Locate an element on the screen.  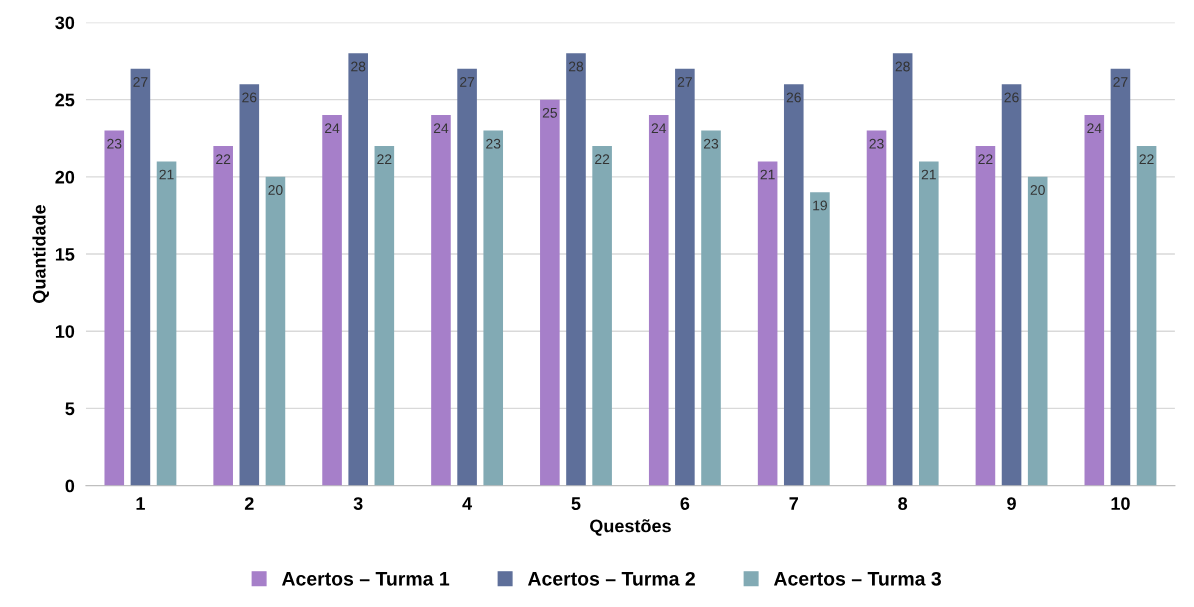
x-tick-label: 6 is located at coordinates (685, 503).